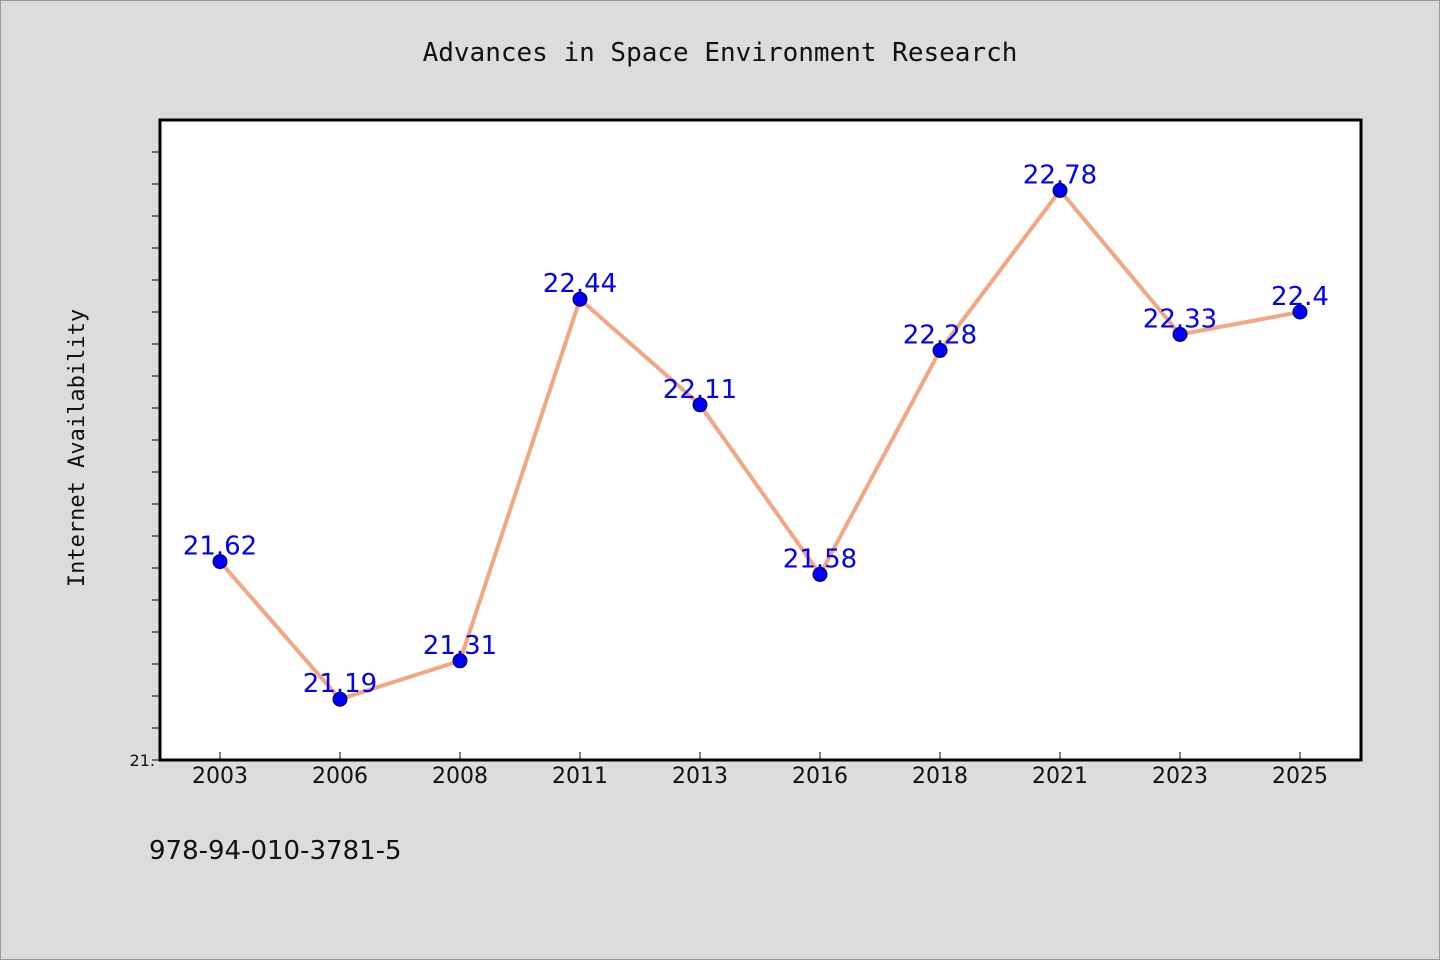  I want to click on x-tick-label: 2003, so click(220, 776).